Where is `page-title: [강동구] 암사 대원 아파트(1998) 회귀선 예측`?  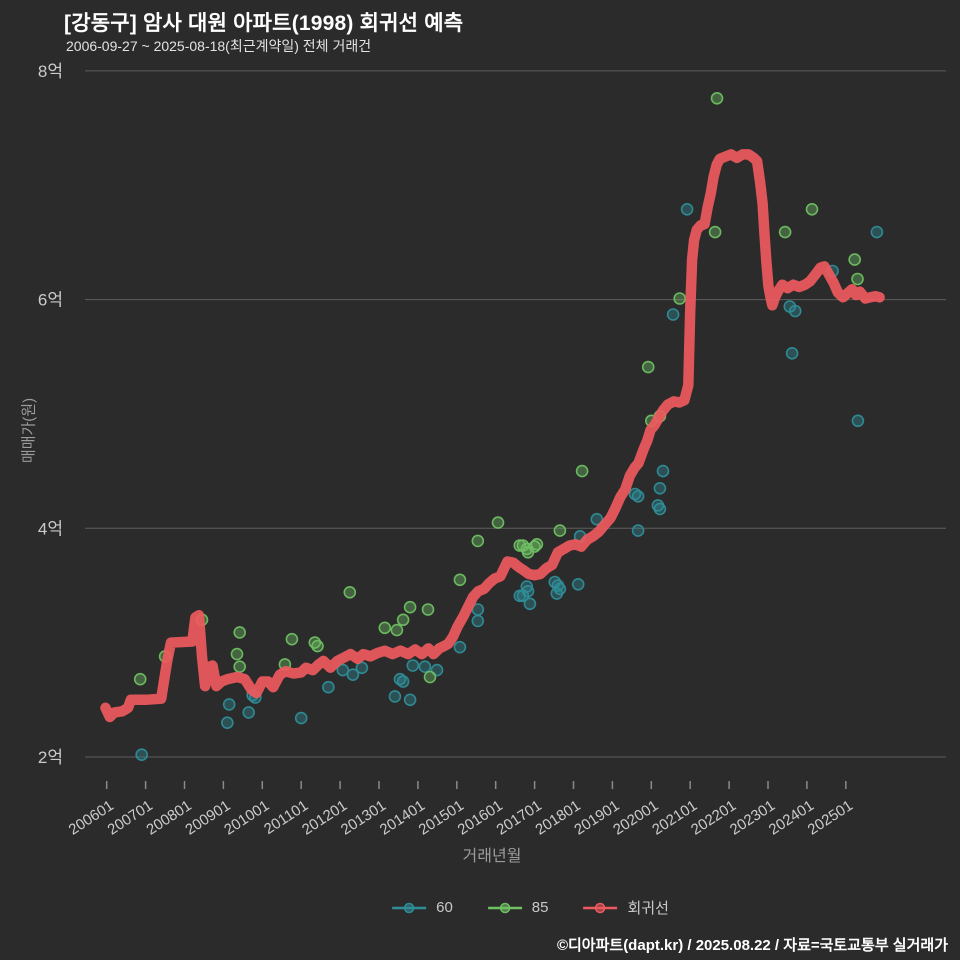
page-title: [강동구] 암사 대원 아파트(1998) 회귀선 예측 is located at coordinates (264, 23).